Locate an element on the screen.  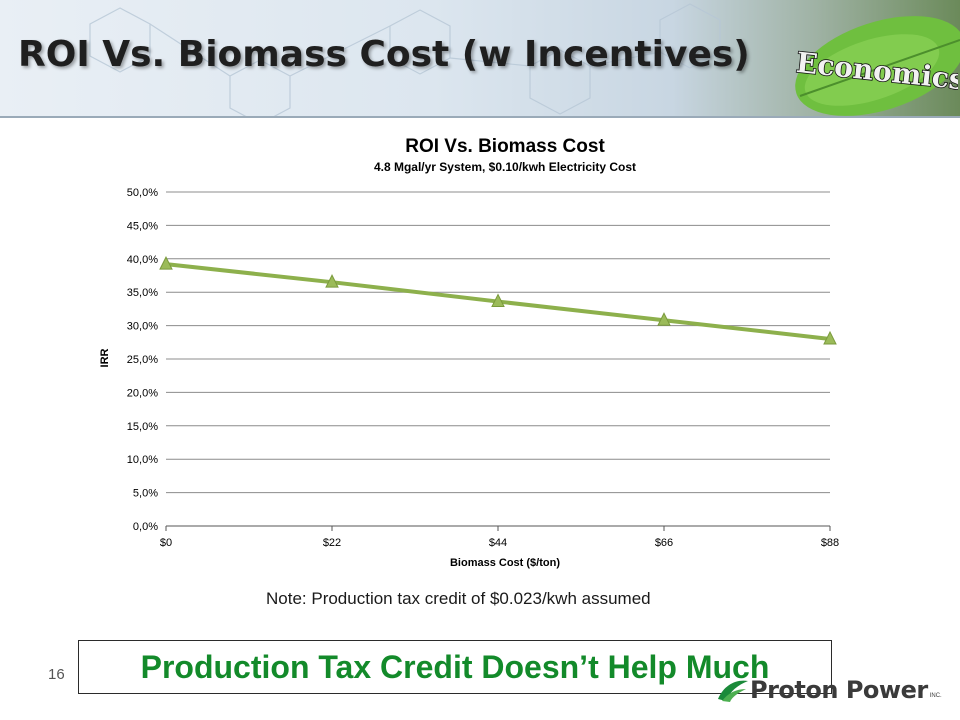
leaf-graphic is located at coordinates (877, 66).